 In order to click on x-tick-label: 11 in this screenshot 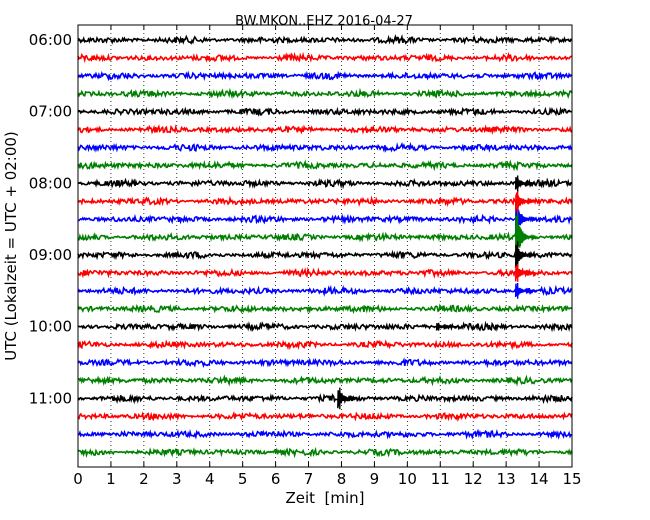, I will do `click(440, 479)`.